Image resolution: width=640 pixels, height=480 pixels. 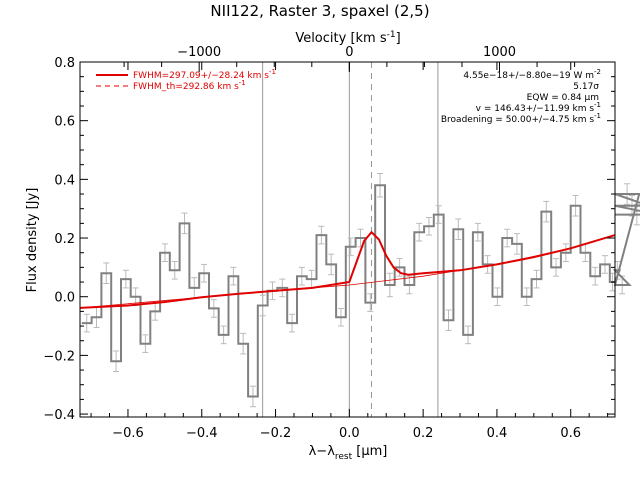 What do you see at coordinates (499, 52) in the screenshot?
I see `top-tick-label: 1000` at bounding box center [499, 52].